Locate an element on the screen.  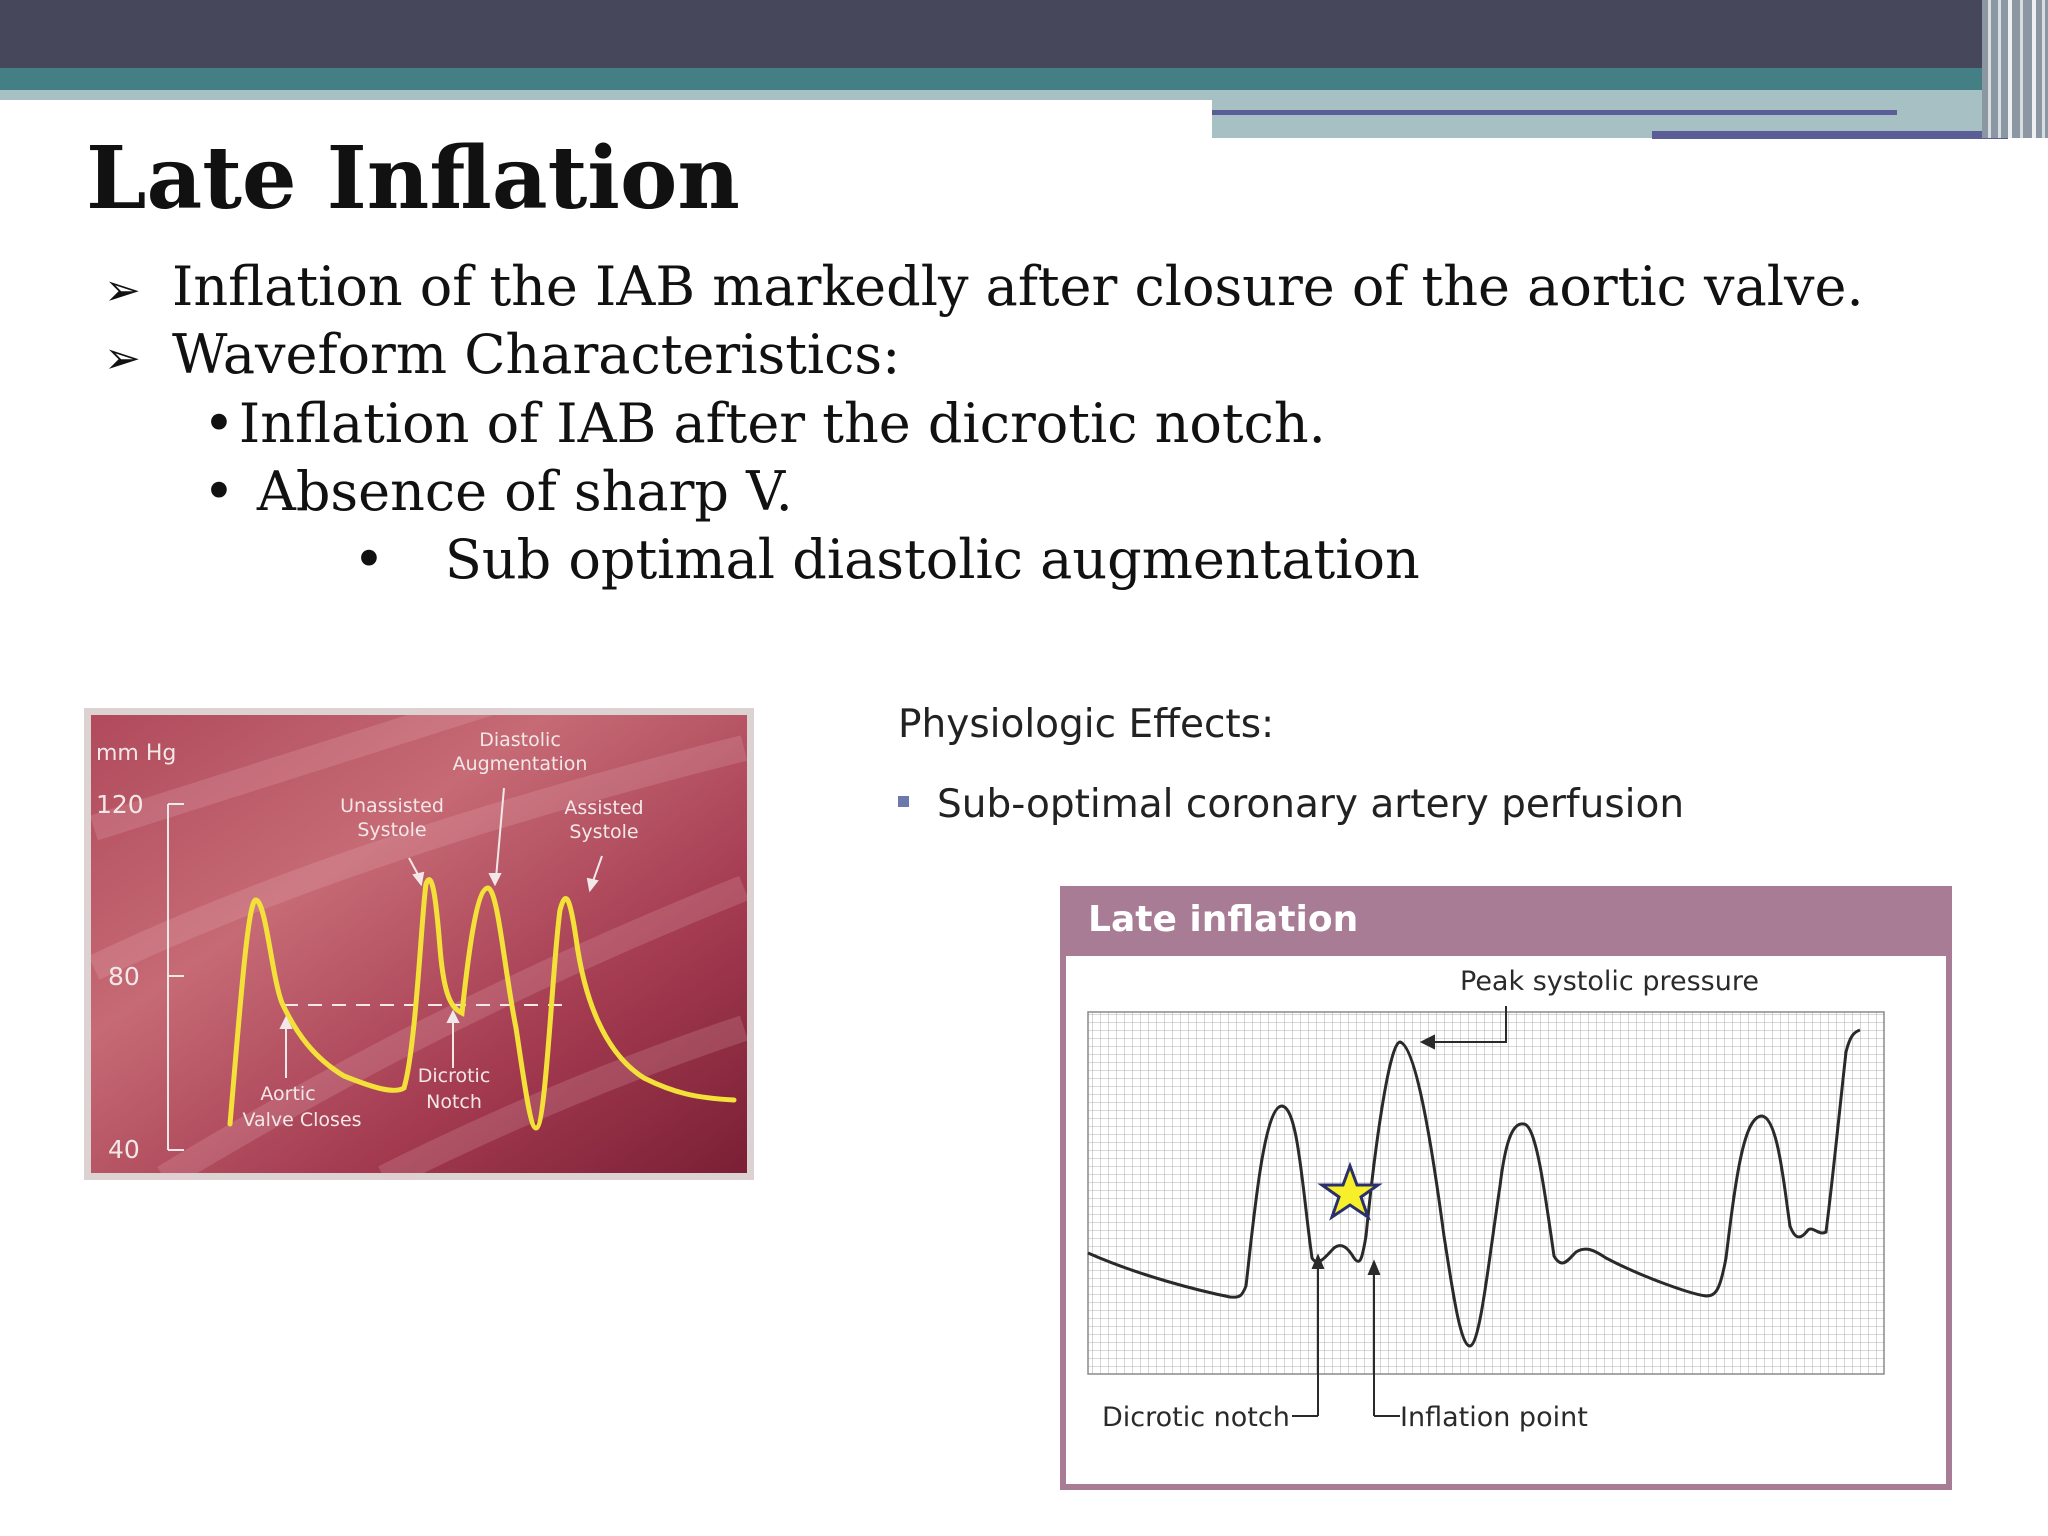
physiologic-effects-item: Sub-optimal coronary artery perfusion is located at coordinates (1291, 804).